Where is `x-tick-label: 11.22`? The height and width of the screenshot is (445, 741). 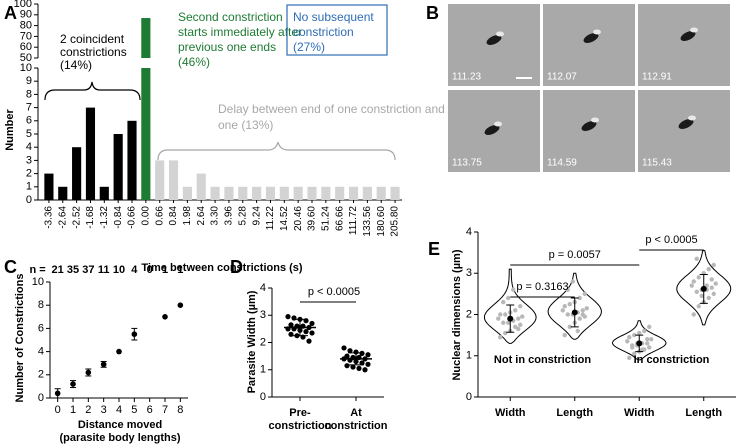
x-tick-label: 11.22 is located at coordinates (270, 218).